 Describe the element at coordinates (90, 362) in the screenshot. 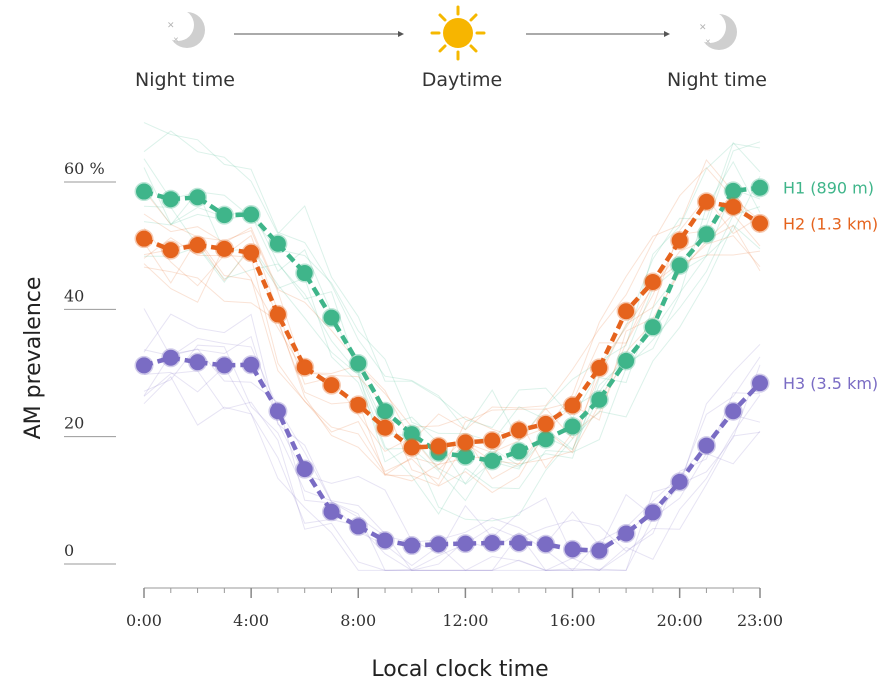

I see `y-axis: 0 20 40 60 %` at that location.